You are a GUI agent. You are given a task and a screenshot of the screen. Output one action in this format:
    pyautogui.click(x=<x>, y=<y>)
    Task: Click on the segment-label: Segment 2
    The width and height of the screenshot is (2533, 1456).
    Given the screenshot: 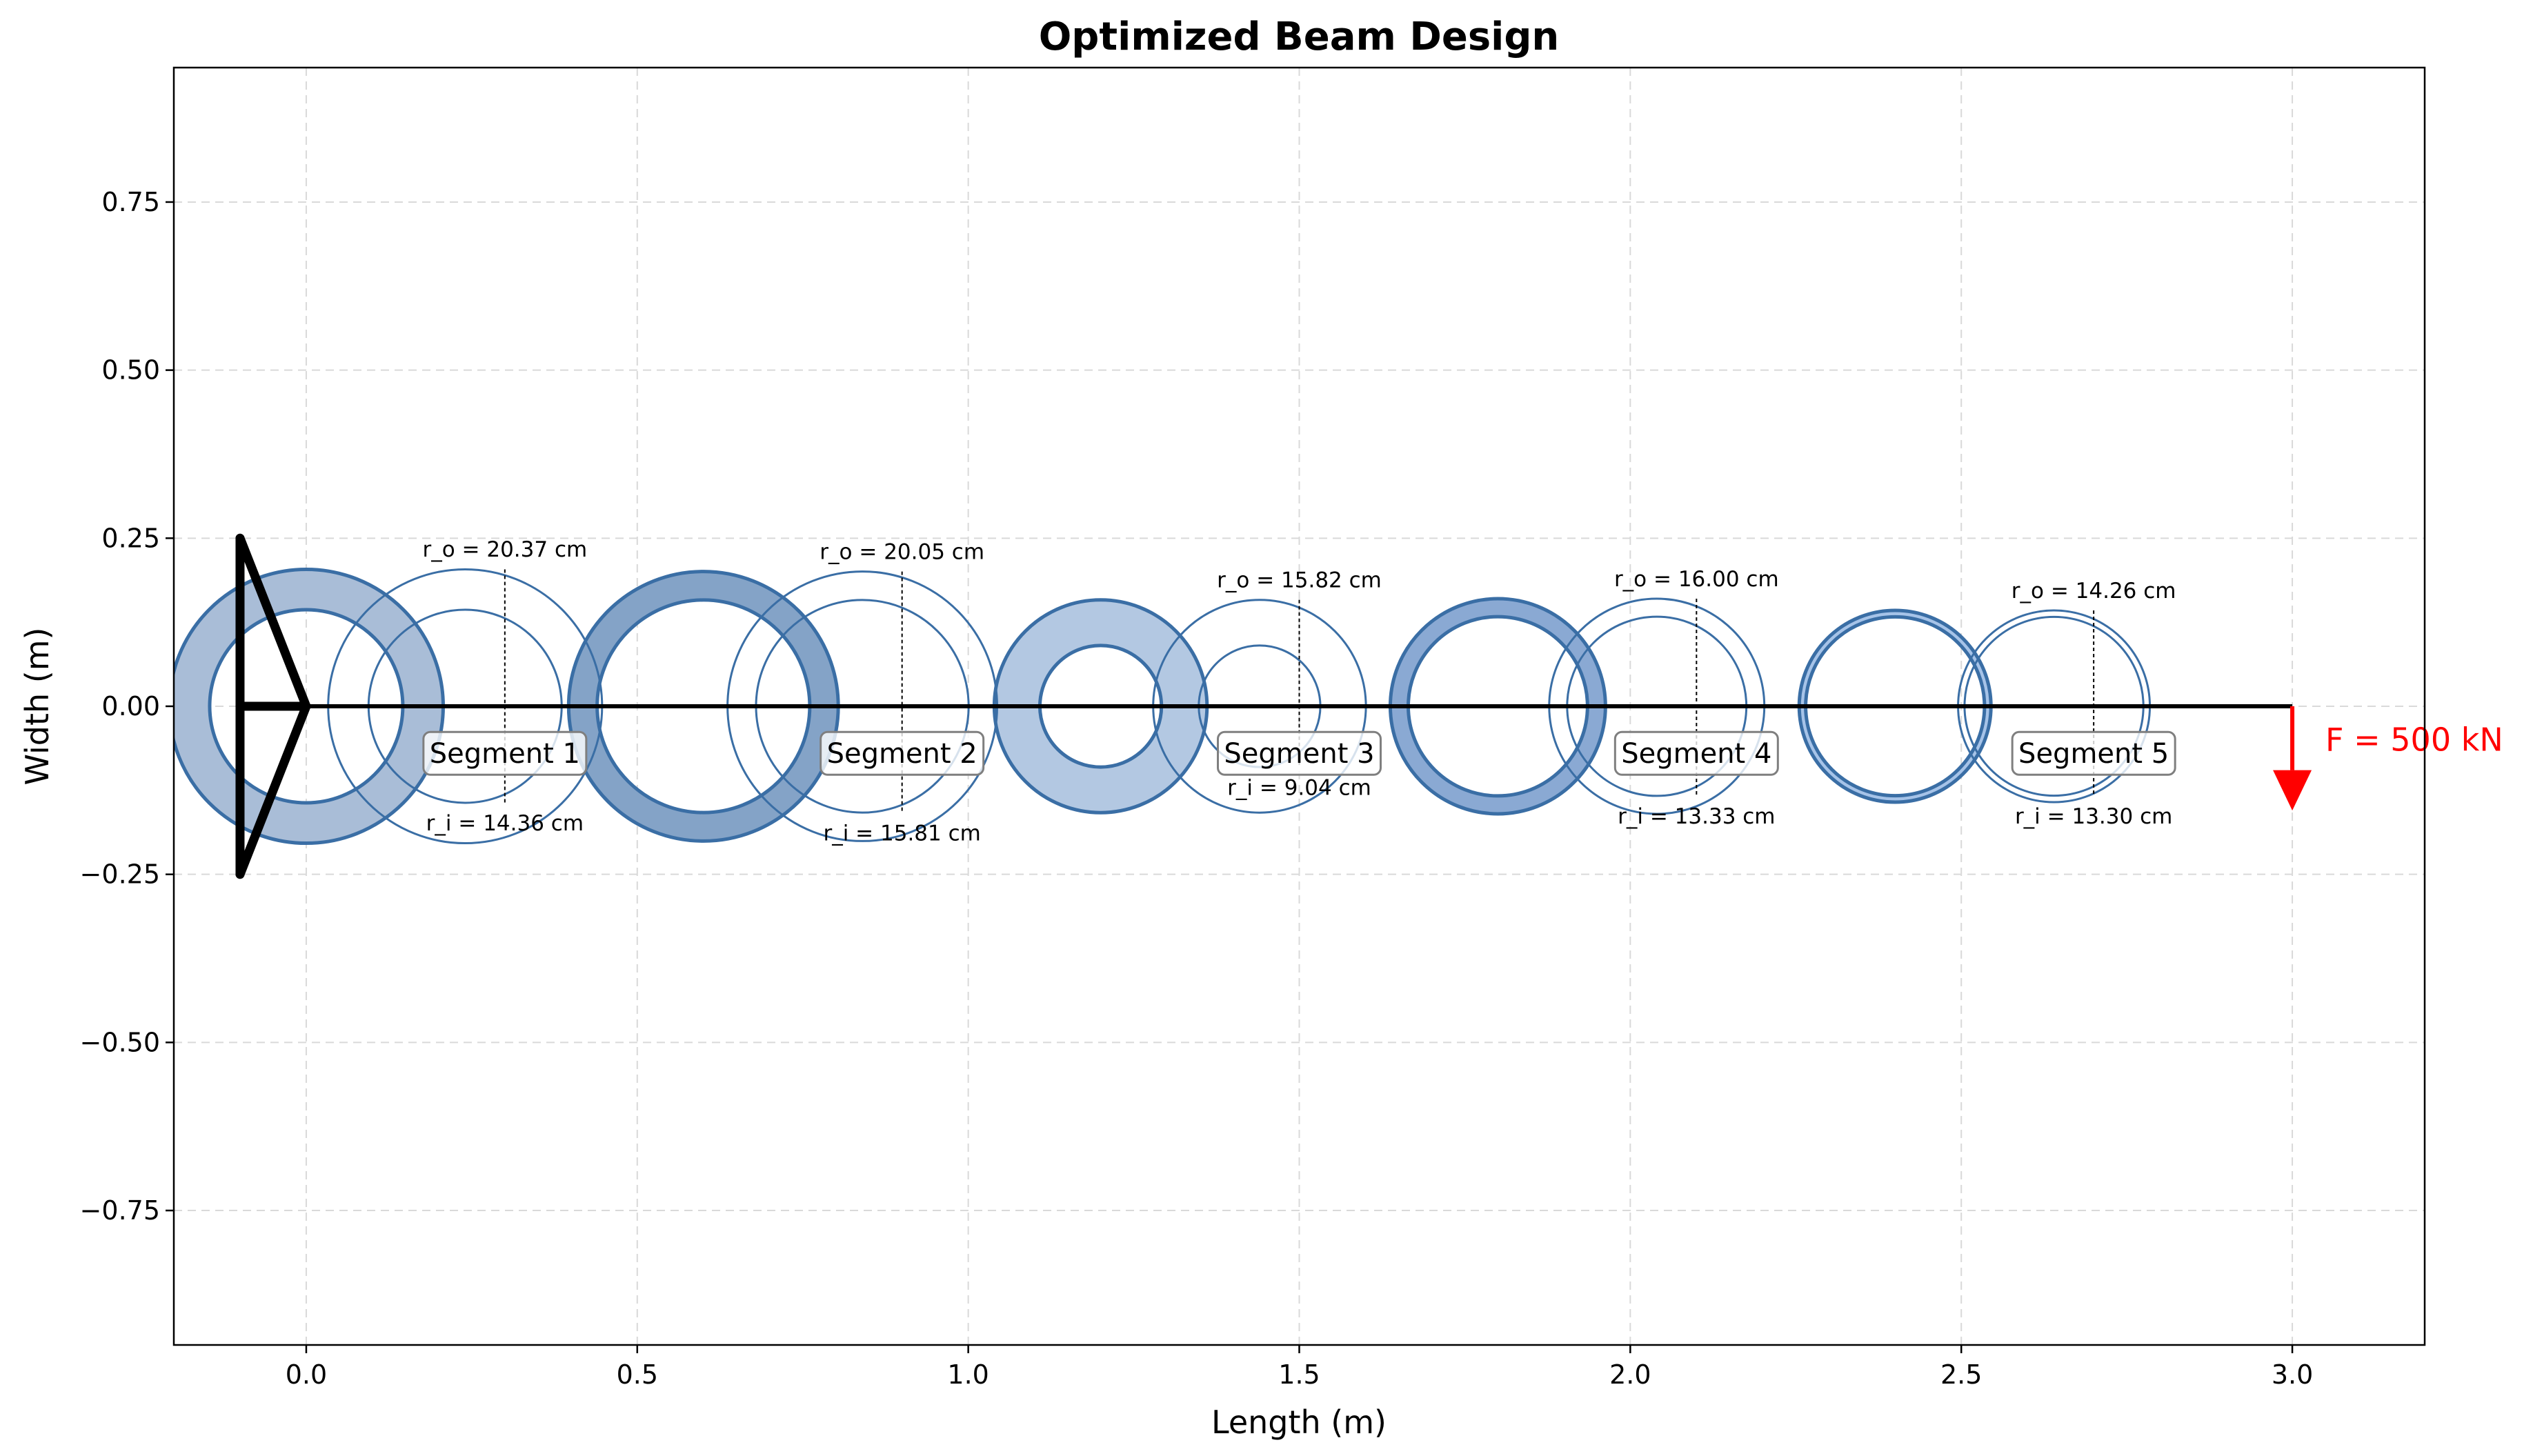 What is the action you would take?
    pyautogui.click(x=902, y=754)
    